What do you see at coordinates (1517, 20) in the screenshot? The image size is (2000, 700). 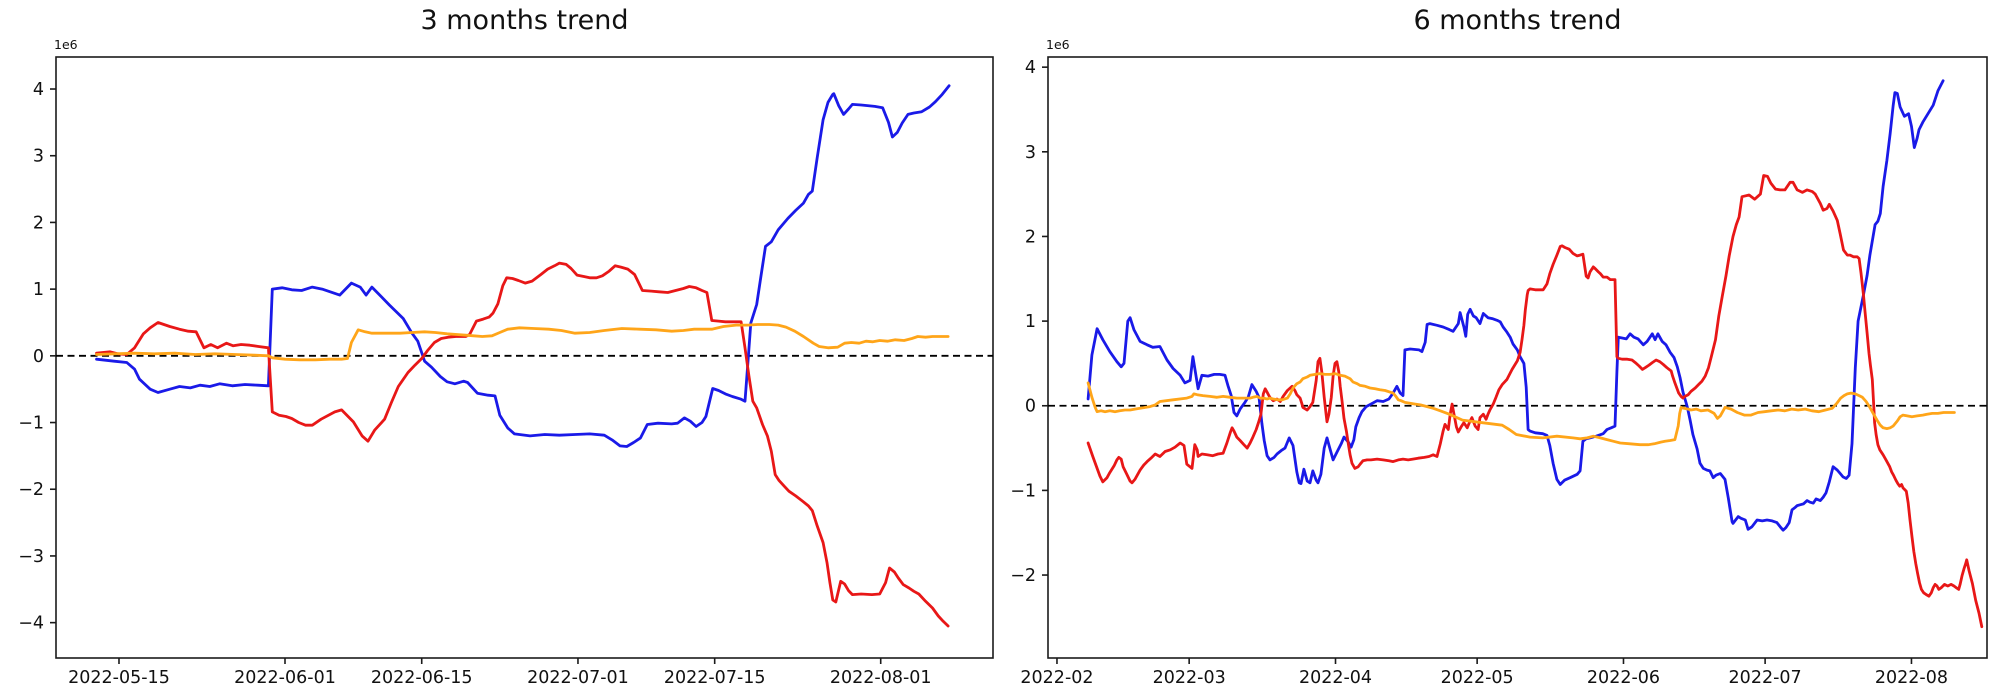 I see `right-chart-title: 6 months trend` at bounding box center [1517, 20].